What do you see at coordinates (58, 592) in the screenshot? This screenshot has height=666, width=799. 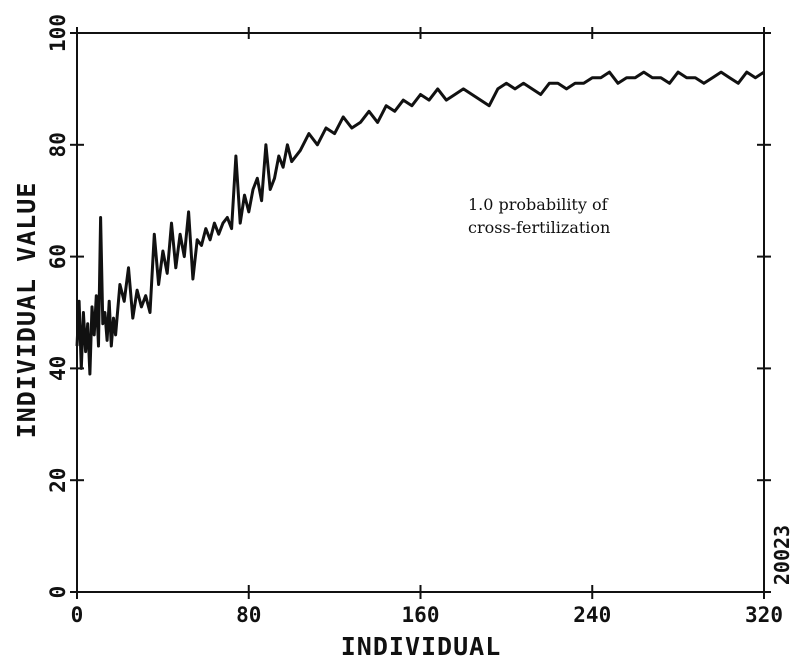 I see `y-tick-label: 0` at bounding box center [58, 592].